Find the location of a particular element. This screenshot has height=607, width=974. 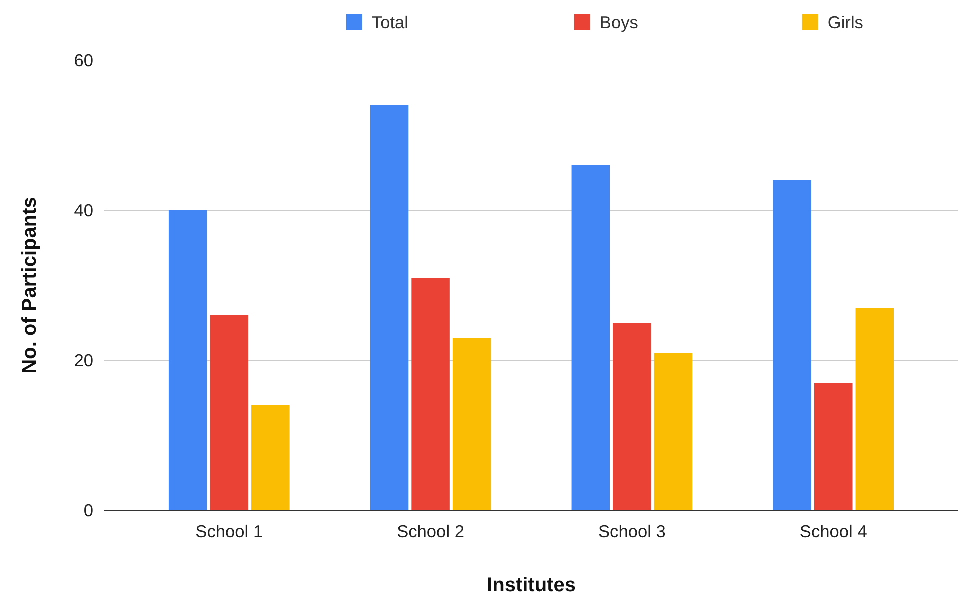

x-tick-label: School 3 is located at coordinates (632, 532).